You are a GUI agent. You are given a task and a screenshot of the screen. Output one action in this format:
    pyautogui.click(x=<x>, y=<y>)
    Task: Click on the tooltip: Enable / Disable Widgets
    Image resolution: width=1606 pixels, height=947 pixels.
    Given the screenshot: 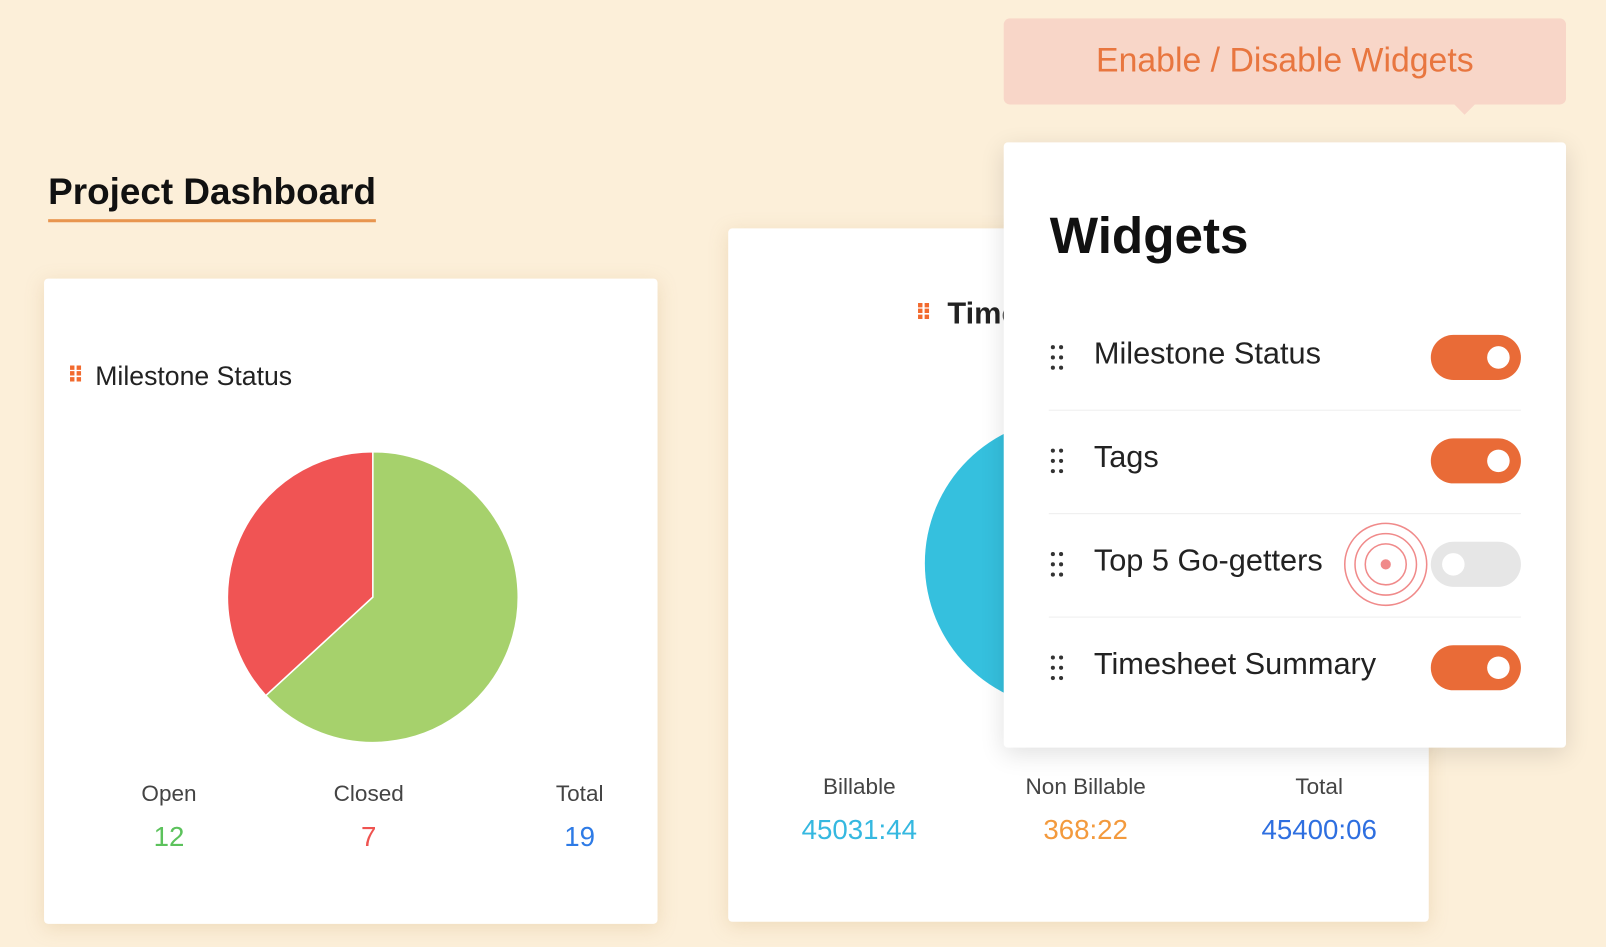 What is the action you would take?
    pyautogui.click(x=1285, y=66)
    